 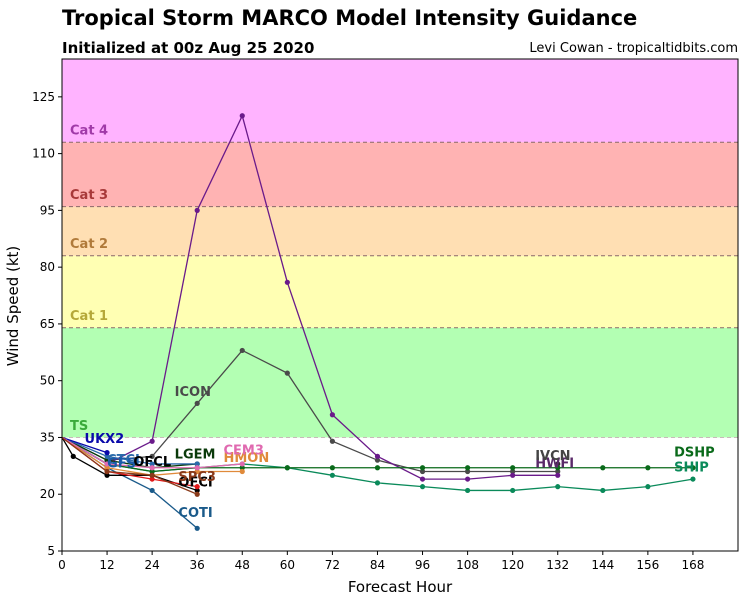 What do you see at coordinates (242, 565) in the screenshot?
I see `x-tick-label: 48` at bounding box center [242, 565].